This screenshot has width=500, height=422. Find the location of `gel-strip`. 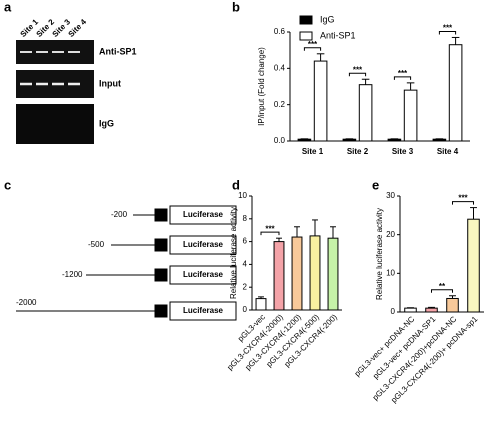

gel-strip is located at coordinates (55, 124).